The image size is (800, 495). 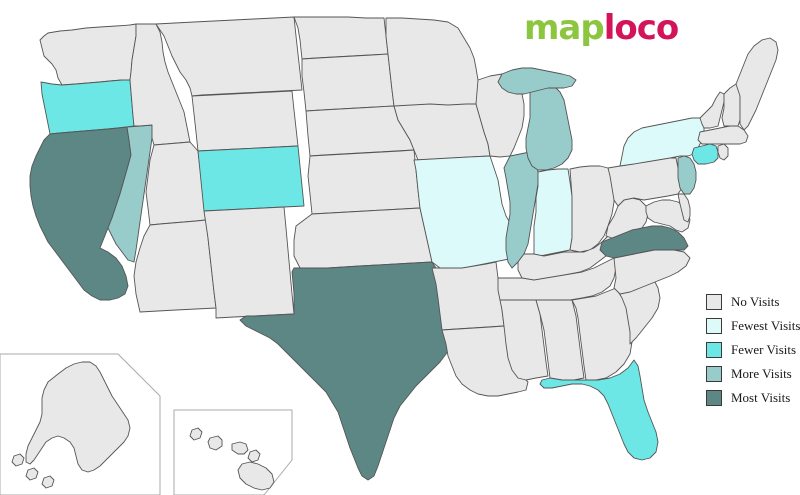 I want to click on state-NH, so click(x=731, y=105).